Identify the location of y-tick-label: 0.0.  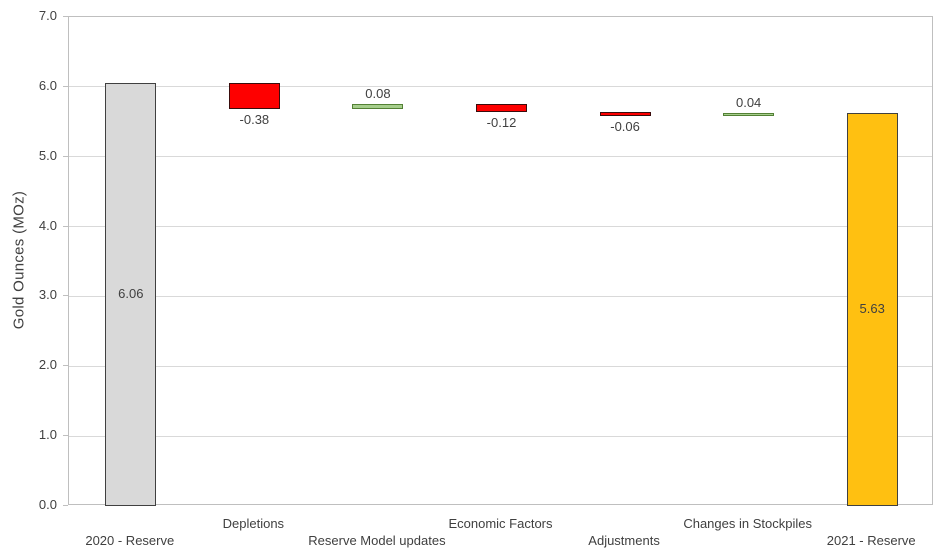
(47, 504).